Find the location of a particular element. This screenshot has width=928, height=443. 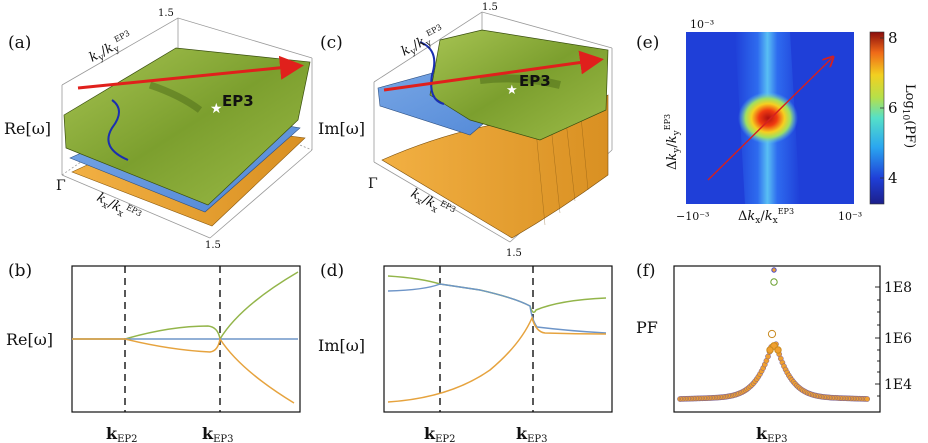

panel-d-blue-curve is located at coordinates (497, 308).